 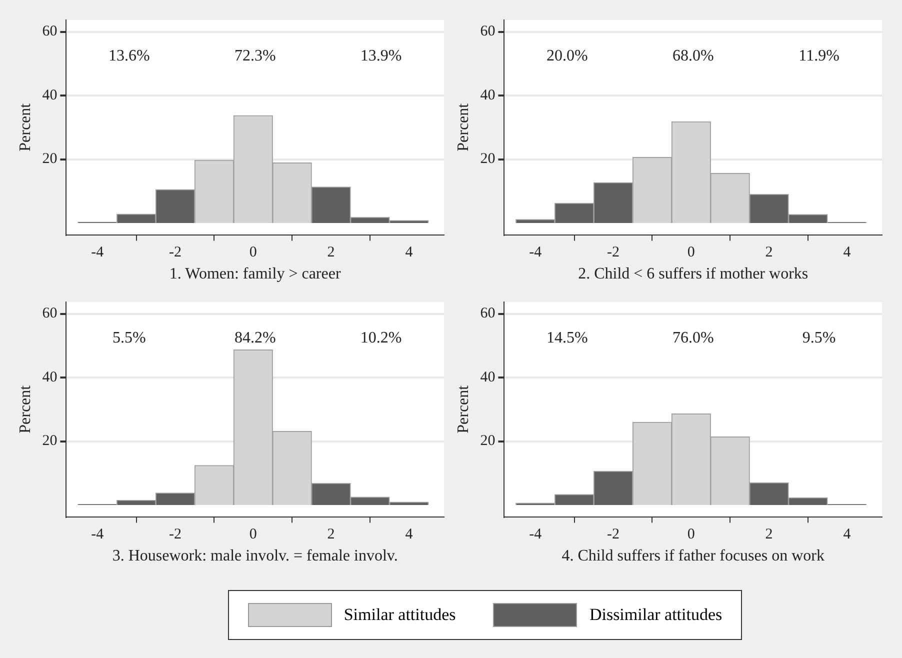 What do you see at coordinates (693, 274) in the screenshot?
I see `x-axis-title: 2. Child < 6 suffers if mother works` at bounding box center [693, 274].